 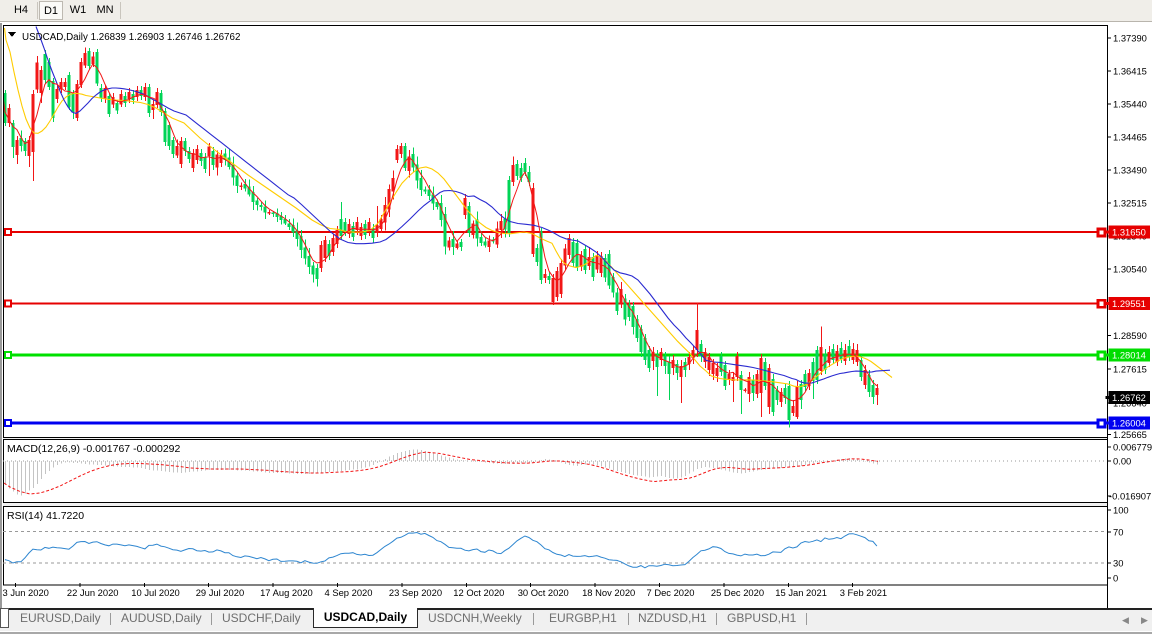 I want to click on svg-text: 12 Oct 2020, so click(x=478, y=592).